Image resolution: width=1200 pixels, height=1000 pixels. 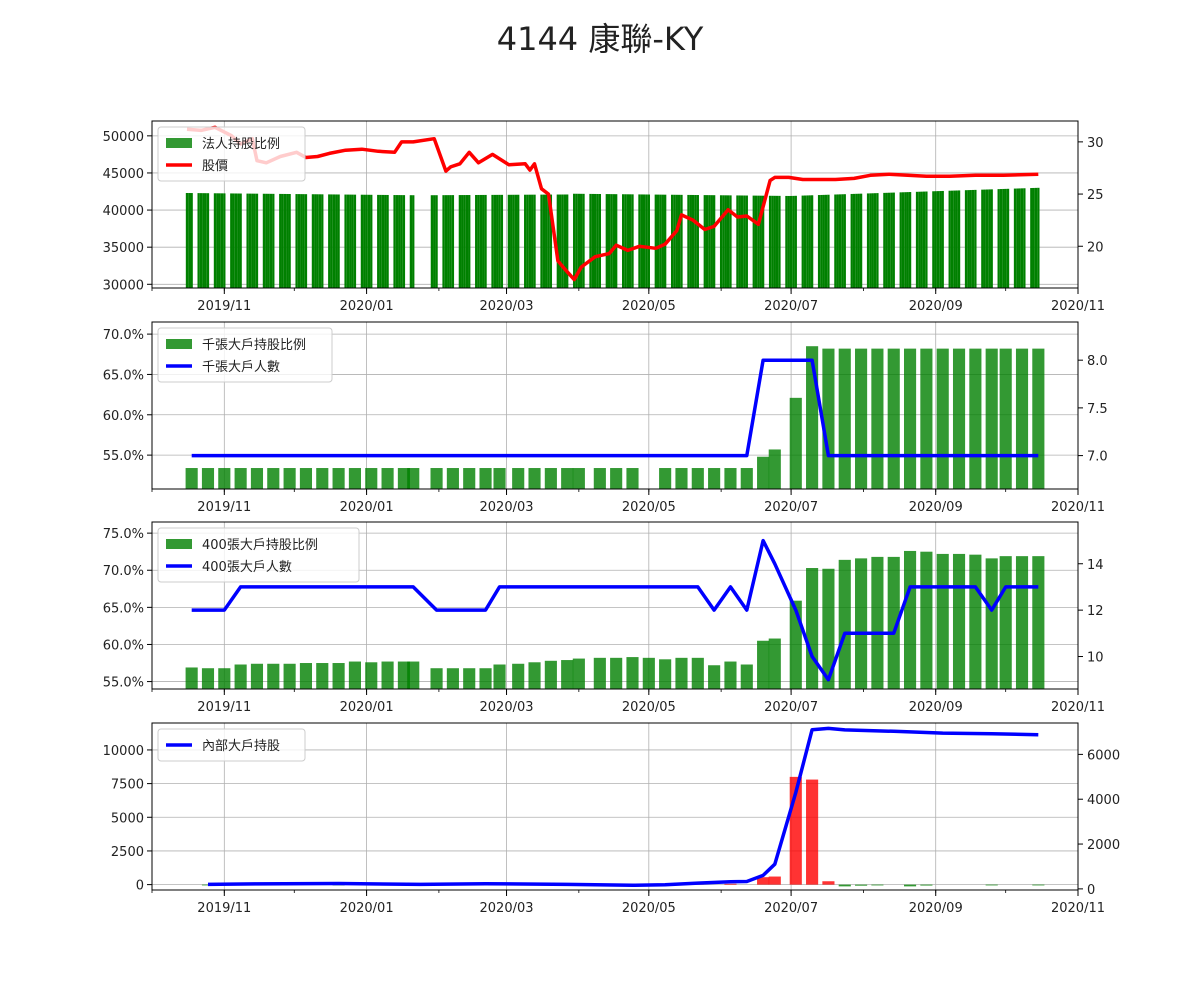 What do you see at coordinates (1097, 361) in the screenshot?
I see `y-tick-label-right: 8.0` at bounding box center [1097, 361].